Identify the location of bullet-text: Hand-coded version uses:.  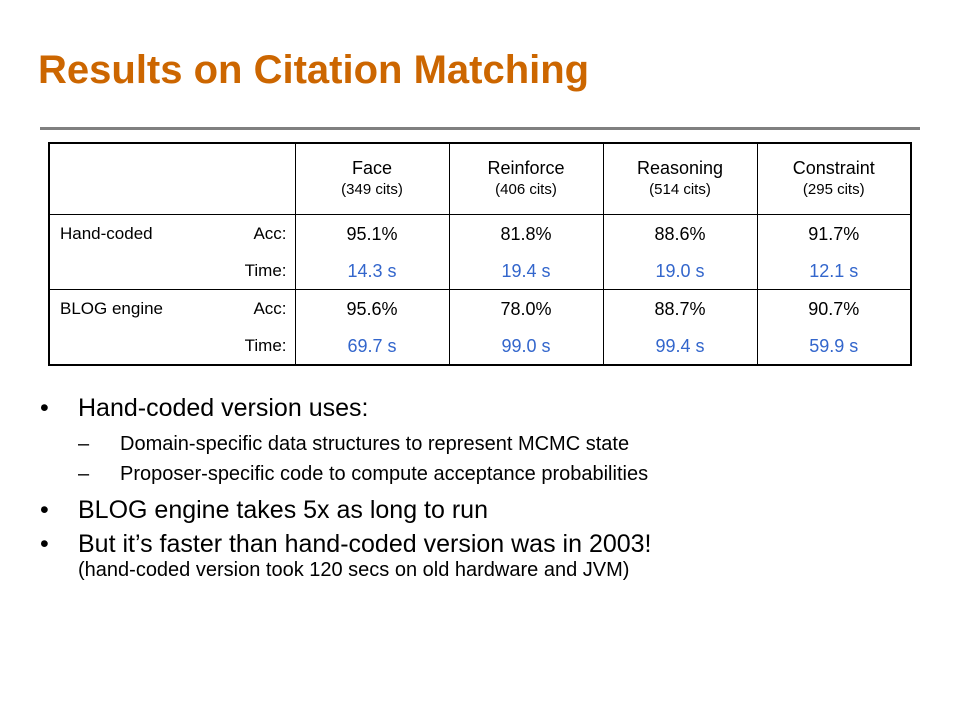
(223, 408).